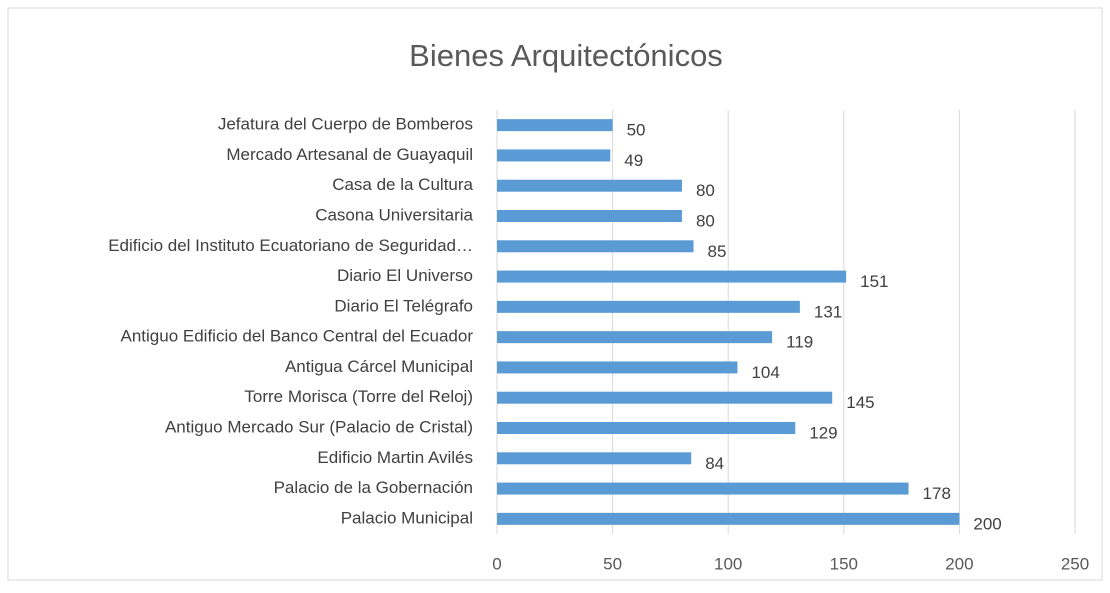 The height and width of the screenshot is (593, 1110). I want to click on y-tick-label: Jefatura del Cuerpo de Bomberos, so click(345, 124).